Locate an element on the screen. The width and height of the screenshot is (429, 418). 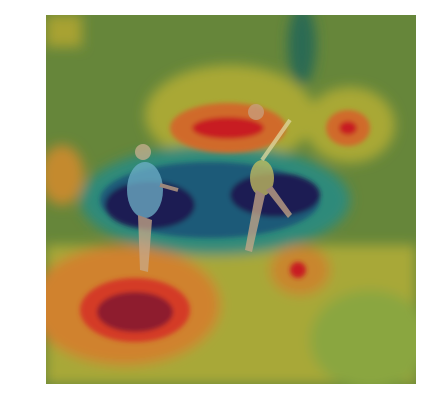
heat-orange-left is located at coordinates (65, 175).